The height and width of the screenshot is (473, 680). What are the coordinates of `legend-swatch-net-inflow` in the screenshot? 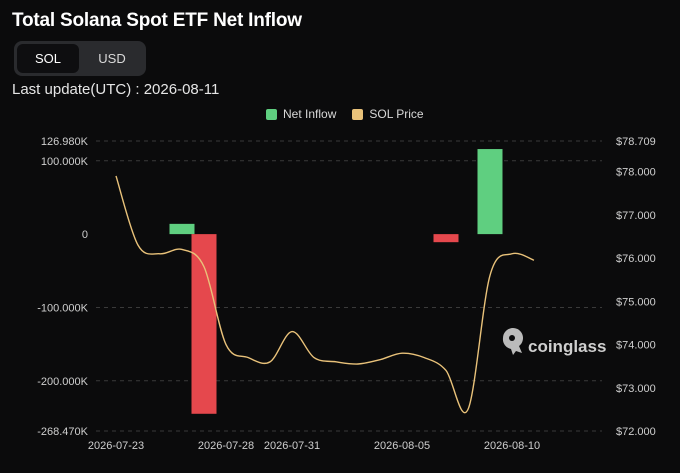 It's located at (271, 114).